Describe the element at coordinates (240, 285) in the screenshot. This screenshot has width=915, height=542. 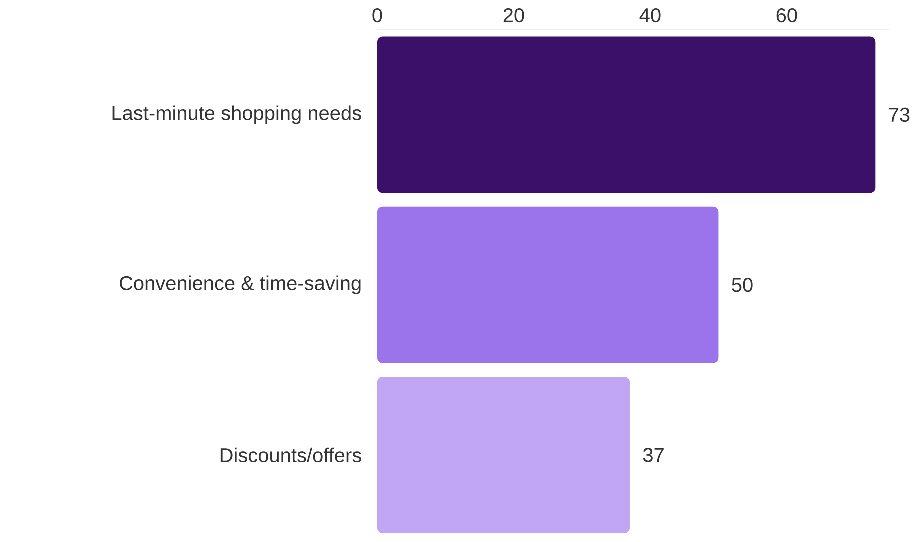
I see `y-tick-label: Convenience & time-saving` at that location.